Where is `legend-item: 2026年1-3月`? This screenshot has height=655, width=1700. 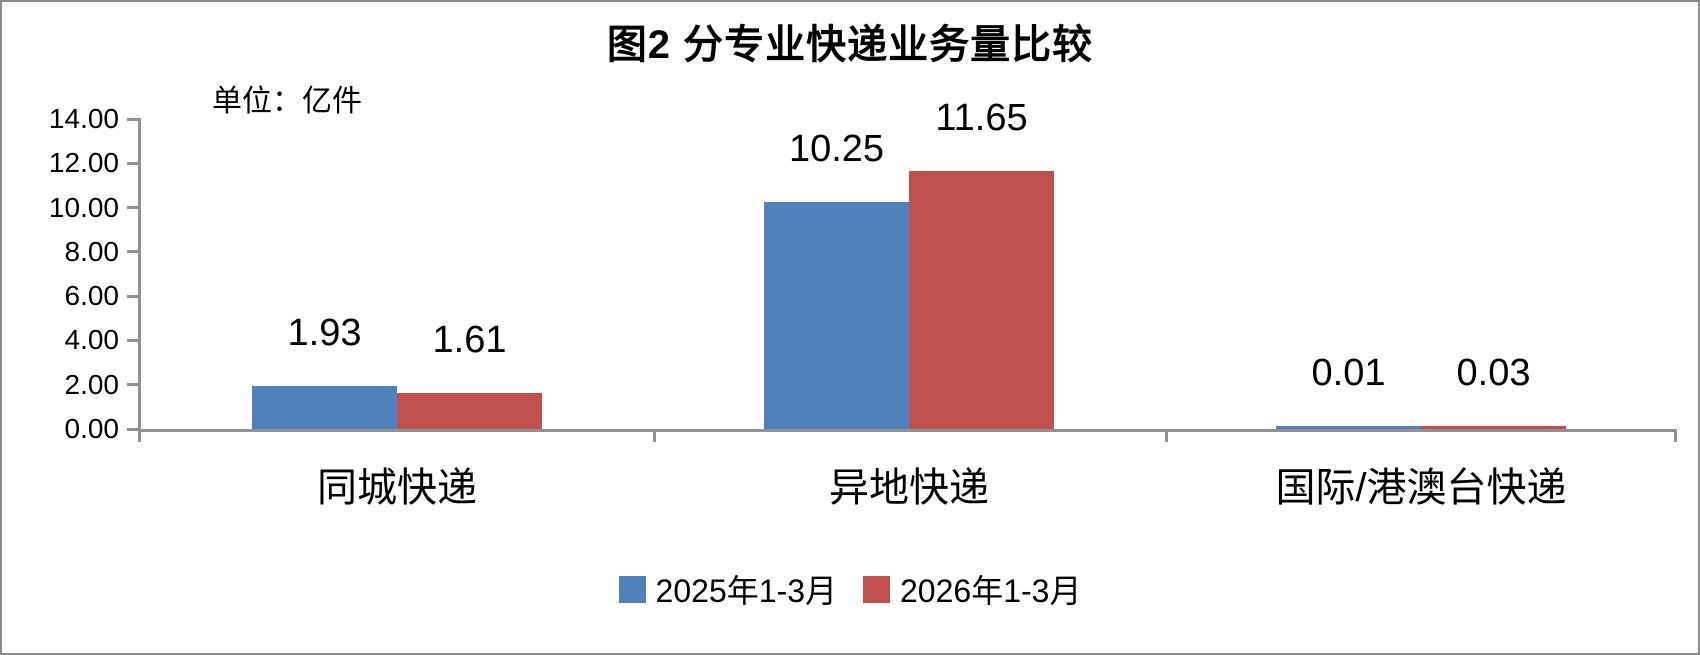
legend-item: 2026年1-3月 is located at coordinates (972, 589).